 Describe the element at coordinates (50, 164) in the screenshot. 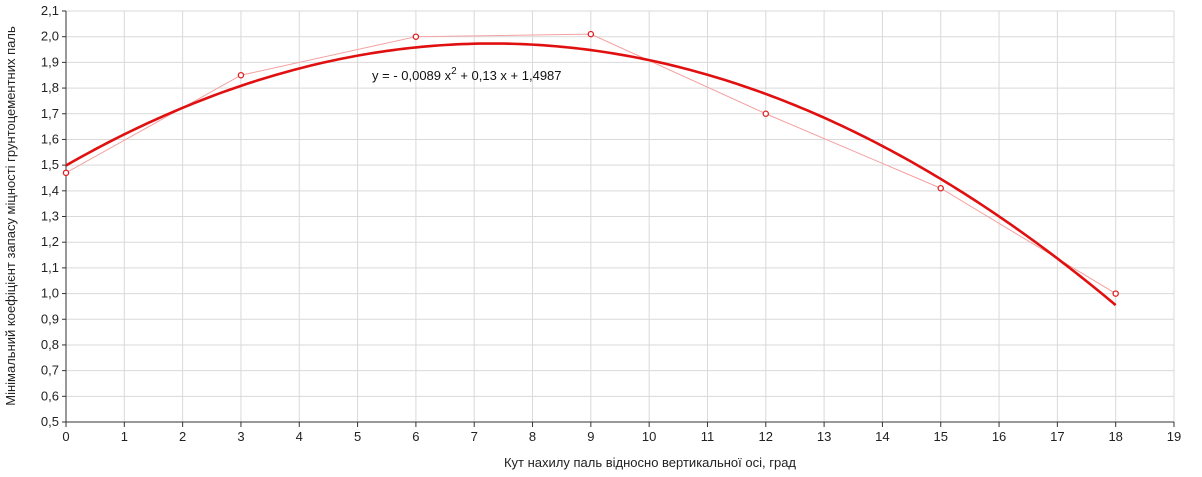

I see `y-tick-label: 1,5` at that location.